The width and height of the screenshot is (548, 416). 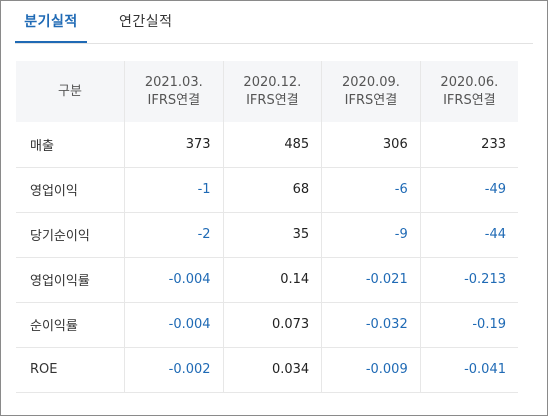 I want to click on tab-annual: 연간실적, so click(x=146, y=22).